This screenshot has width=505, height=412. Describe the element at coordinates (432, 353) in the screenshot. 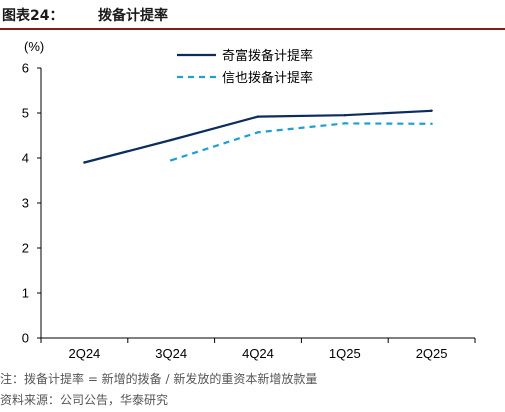

I see `x-tick-label: 2Q25` at that location.